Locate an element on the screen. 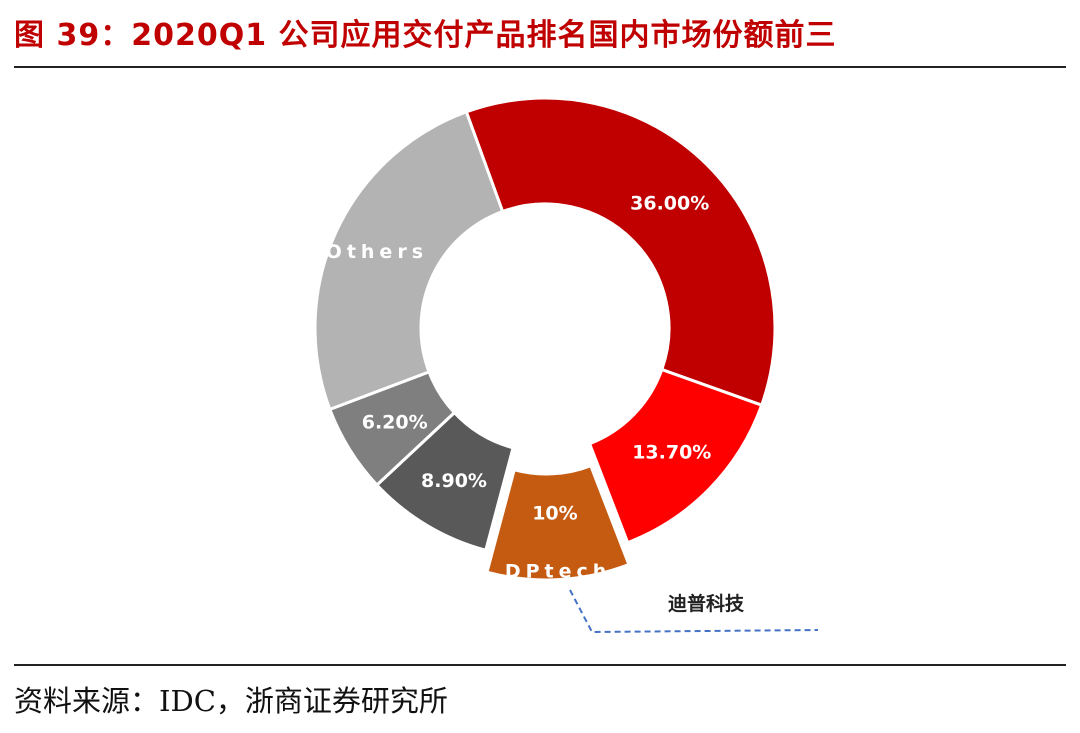  slice-category-label-3: DPtech is located at coordinates (558, 572).